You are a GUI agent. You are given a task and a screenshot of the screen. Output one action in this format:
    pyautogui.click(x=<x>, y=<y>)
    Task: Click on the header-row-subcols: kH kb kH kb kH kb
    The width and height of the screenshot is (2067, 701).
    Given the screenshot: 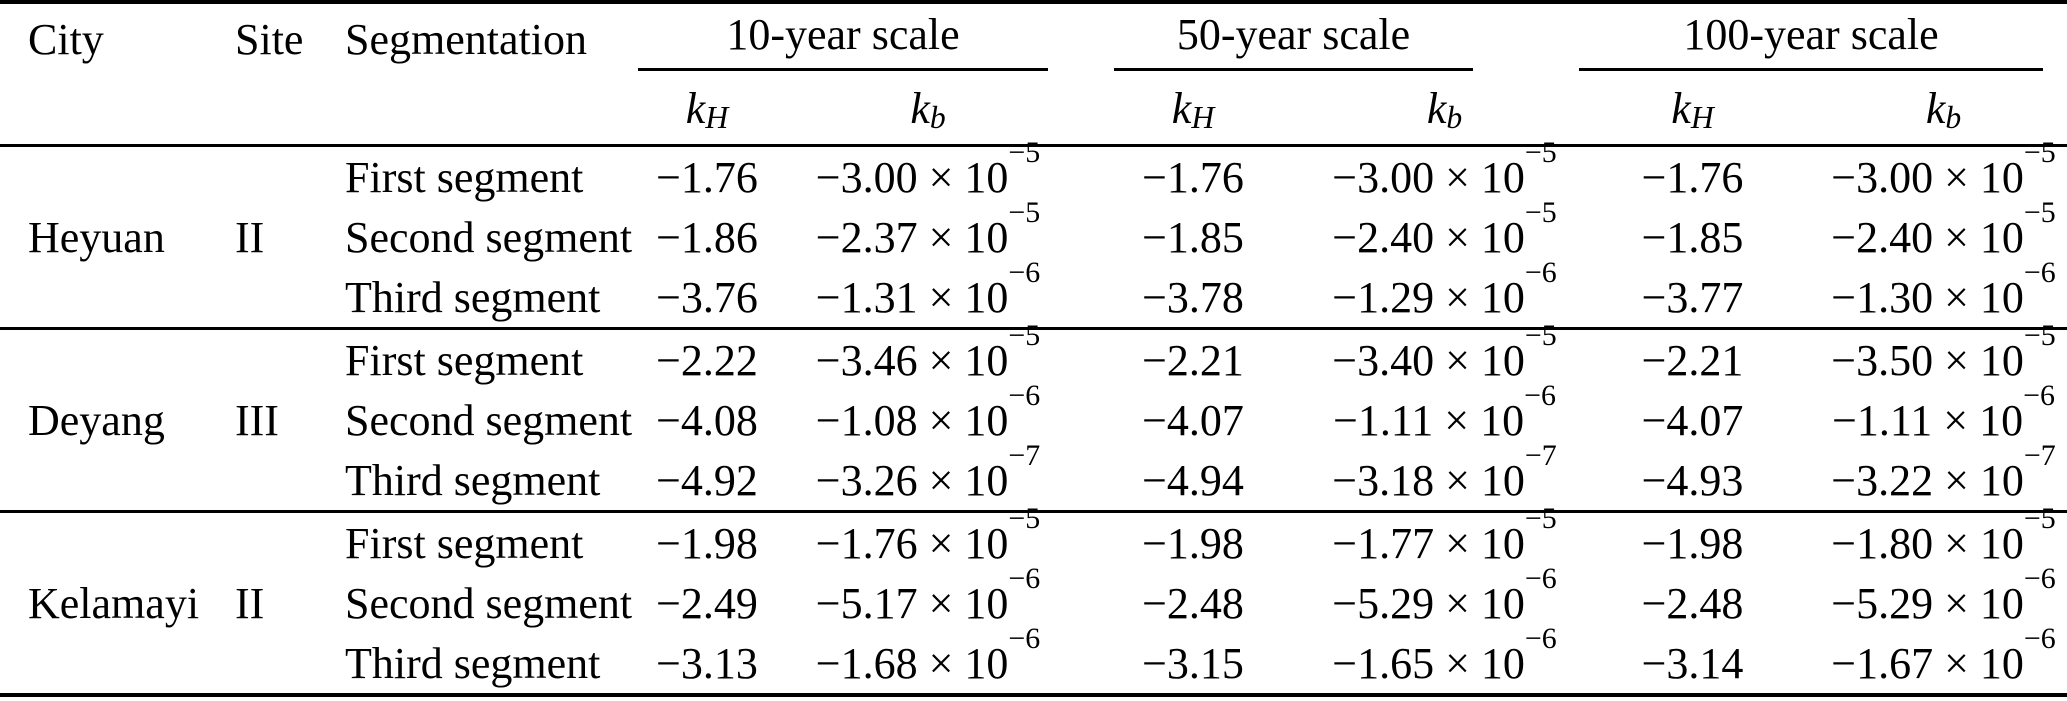 What is the action you would take?
    pyautogui.click(x=1033, y=109)
    